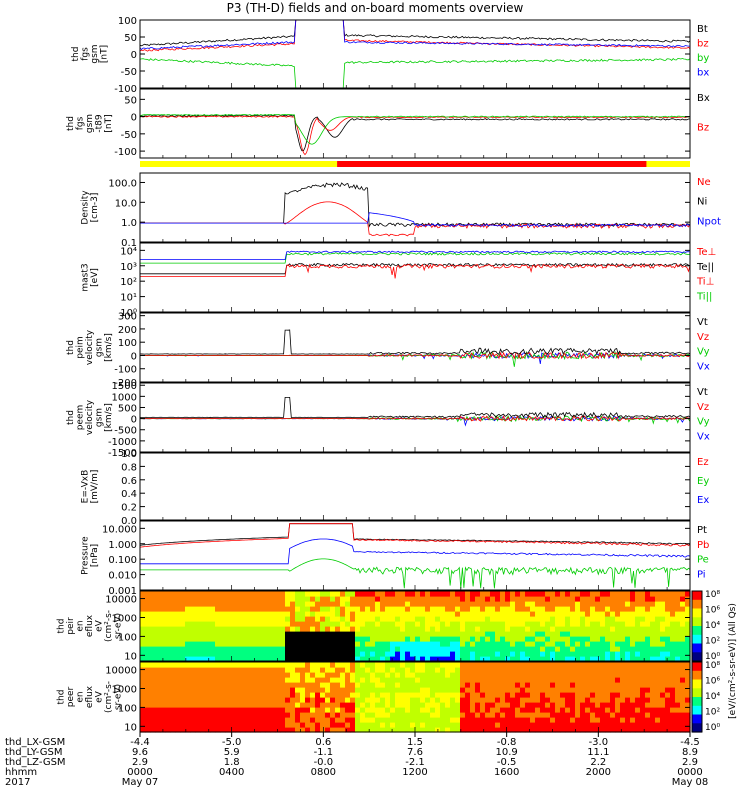 Image resolution: width=750 pixels, height=800 pixels. What do you see at coordinates (415, 742) in the screenshot?
I see `xtick-lx: 1.5` at bounding box center [415, 742].